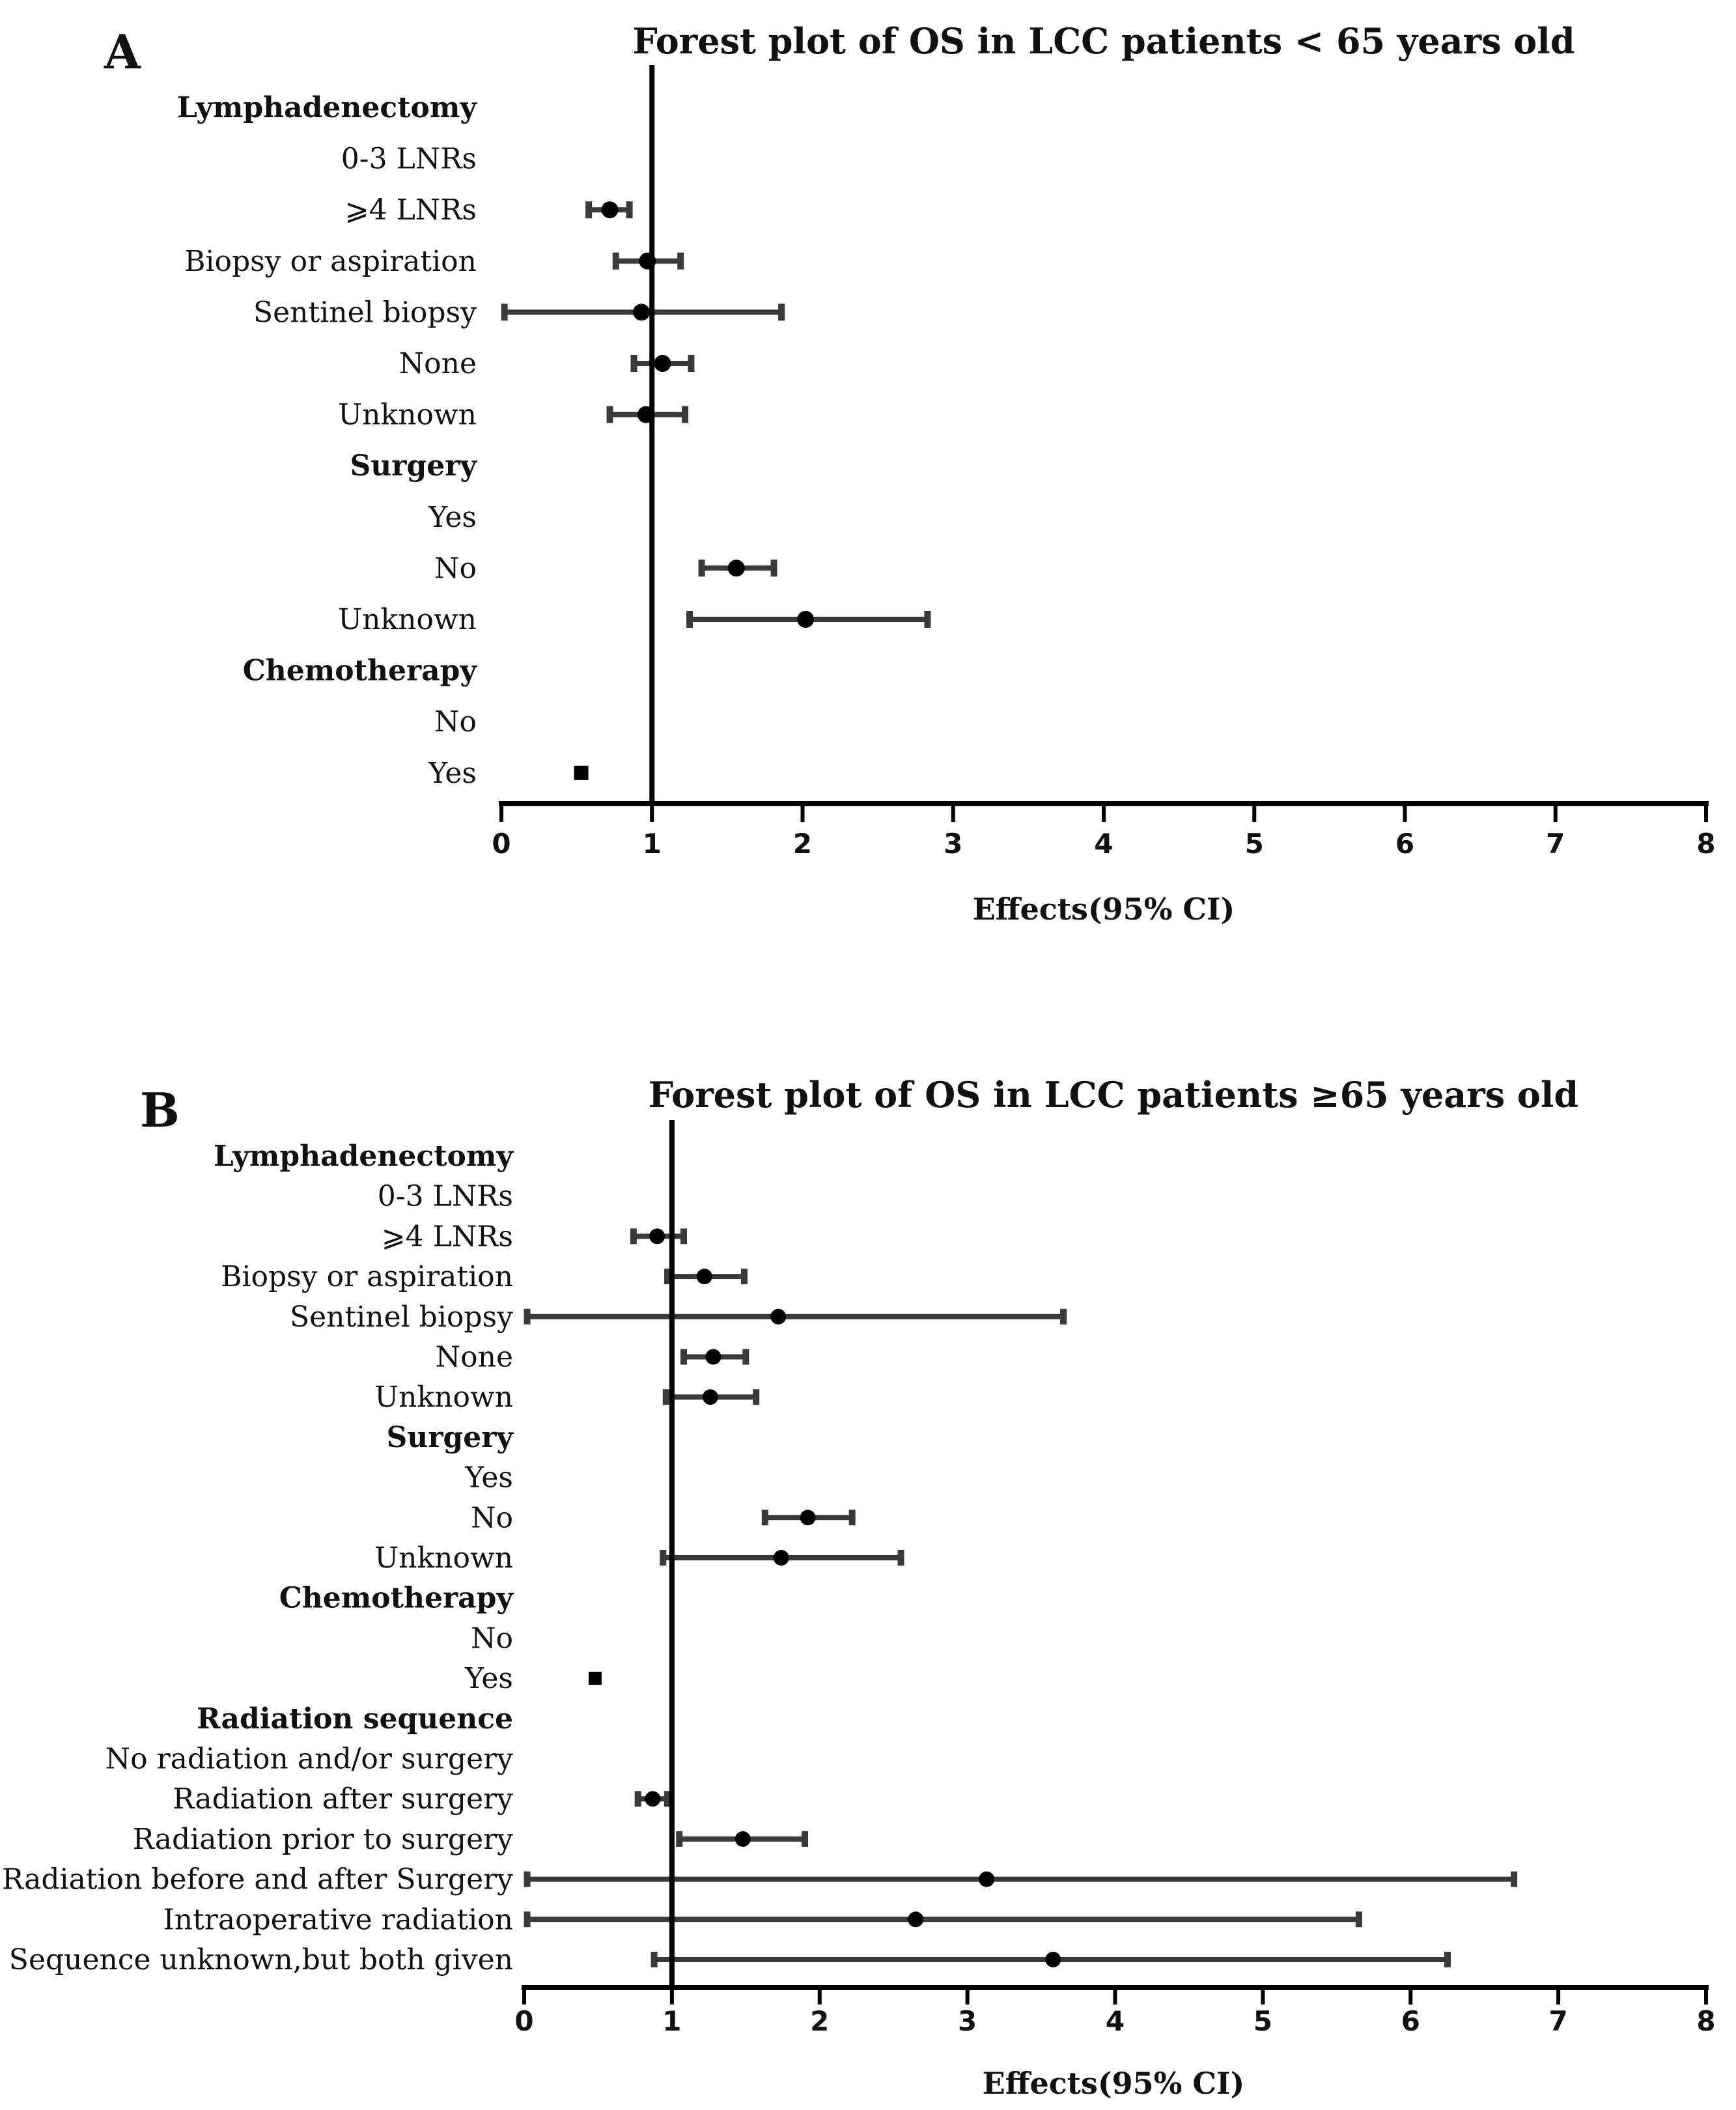 This screenshot has width=1736, height=2110. I want to click on panel-a-row-label: 0-3 LNRs, so click(409, 160).